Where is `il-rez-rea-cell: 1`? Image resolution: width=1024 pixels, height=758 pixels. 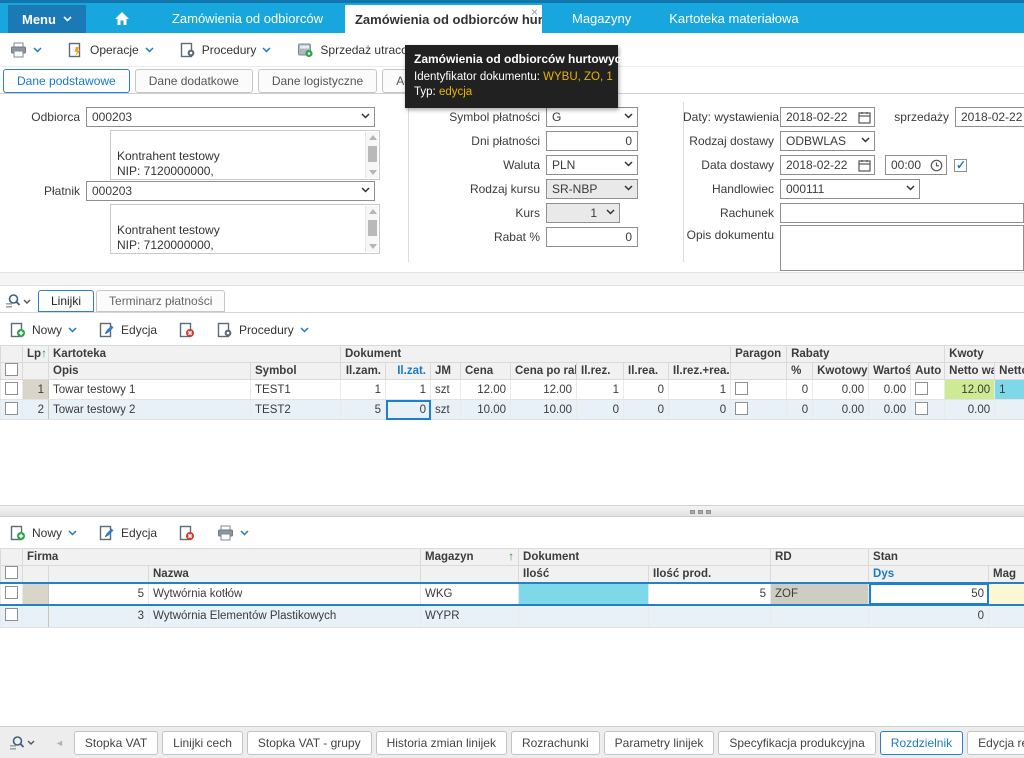
il-rez-rea-cell: 1 is located at coordinates (699, 389).